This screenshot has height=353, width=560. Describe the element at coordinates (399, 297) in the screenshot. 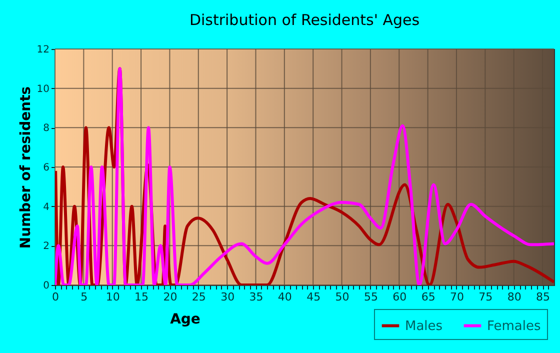

I see `x-tick-label: 60` at that location.